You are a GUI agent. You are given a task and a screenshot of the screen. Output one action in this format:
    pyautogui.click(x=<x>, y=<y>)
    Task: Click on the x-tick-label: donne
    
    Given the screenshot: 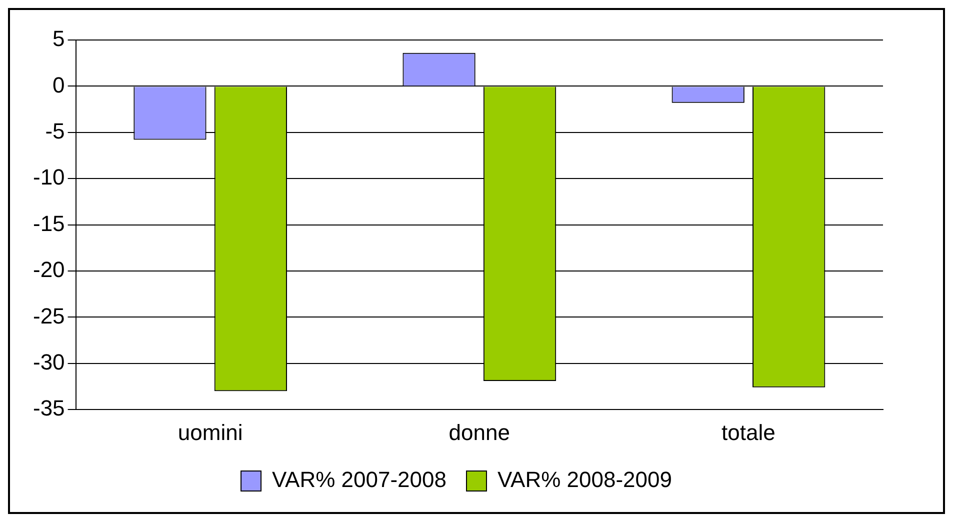 What is the action you would take?
    pyautogui.click(x=479, y=432)
    